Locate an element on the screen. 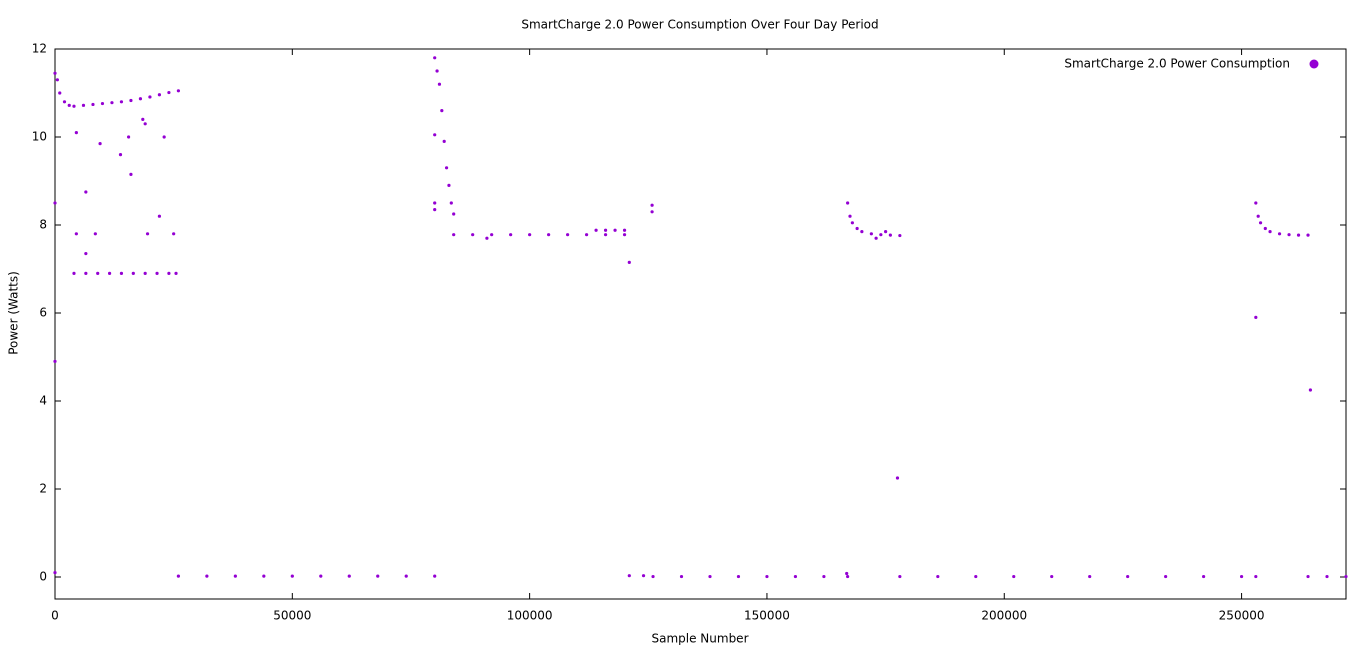 This screenshot has width=1366, height=651. y-axis-label: Power (Watts) is located at coordinates (14, 313).